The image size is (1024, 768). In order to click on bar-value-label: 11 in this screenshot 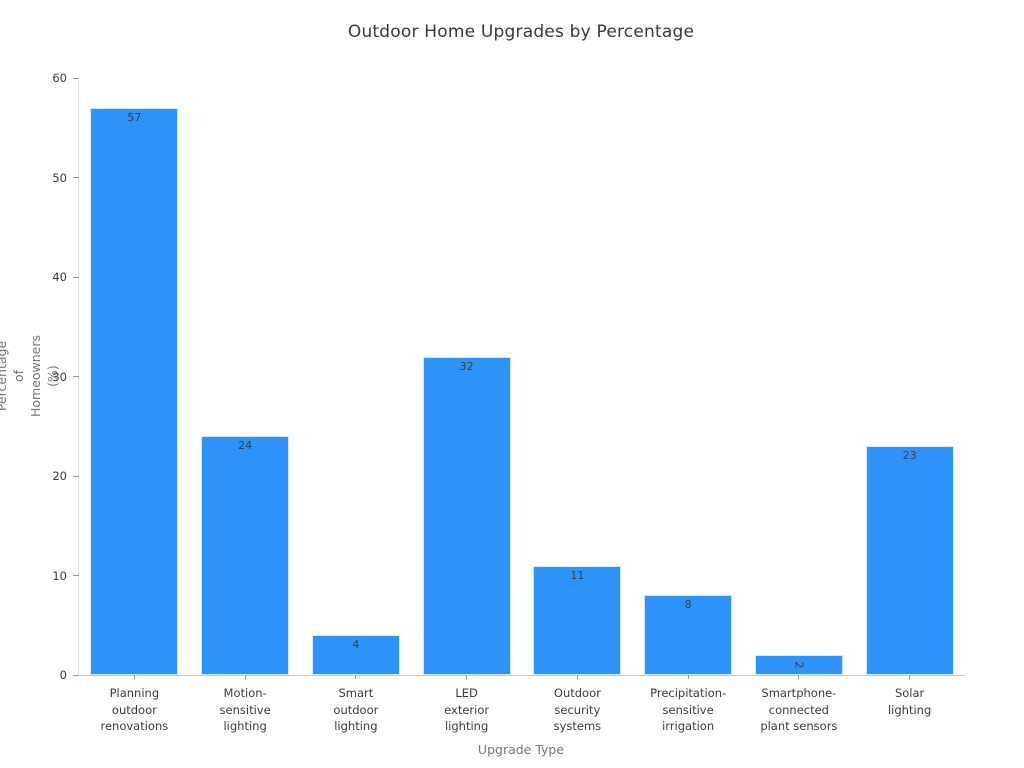, I will do `click(577, 575)`.